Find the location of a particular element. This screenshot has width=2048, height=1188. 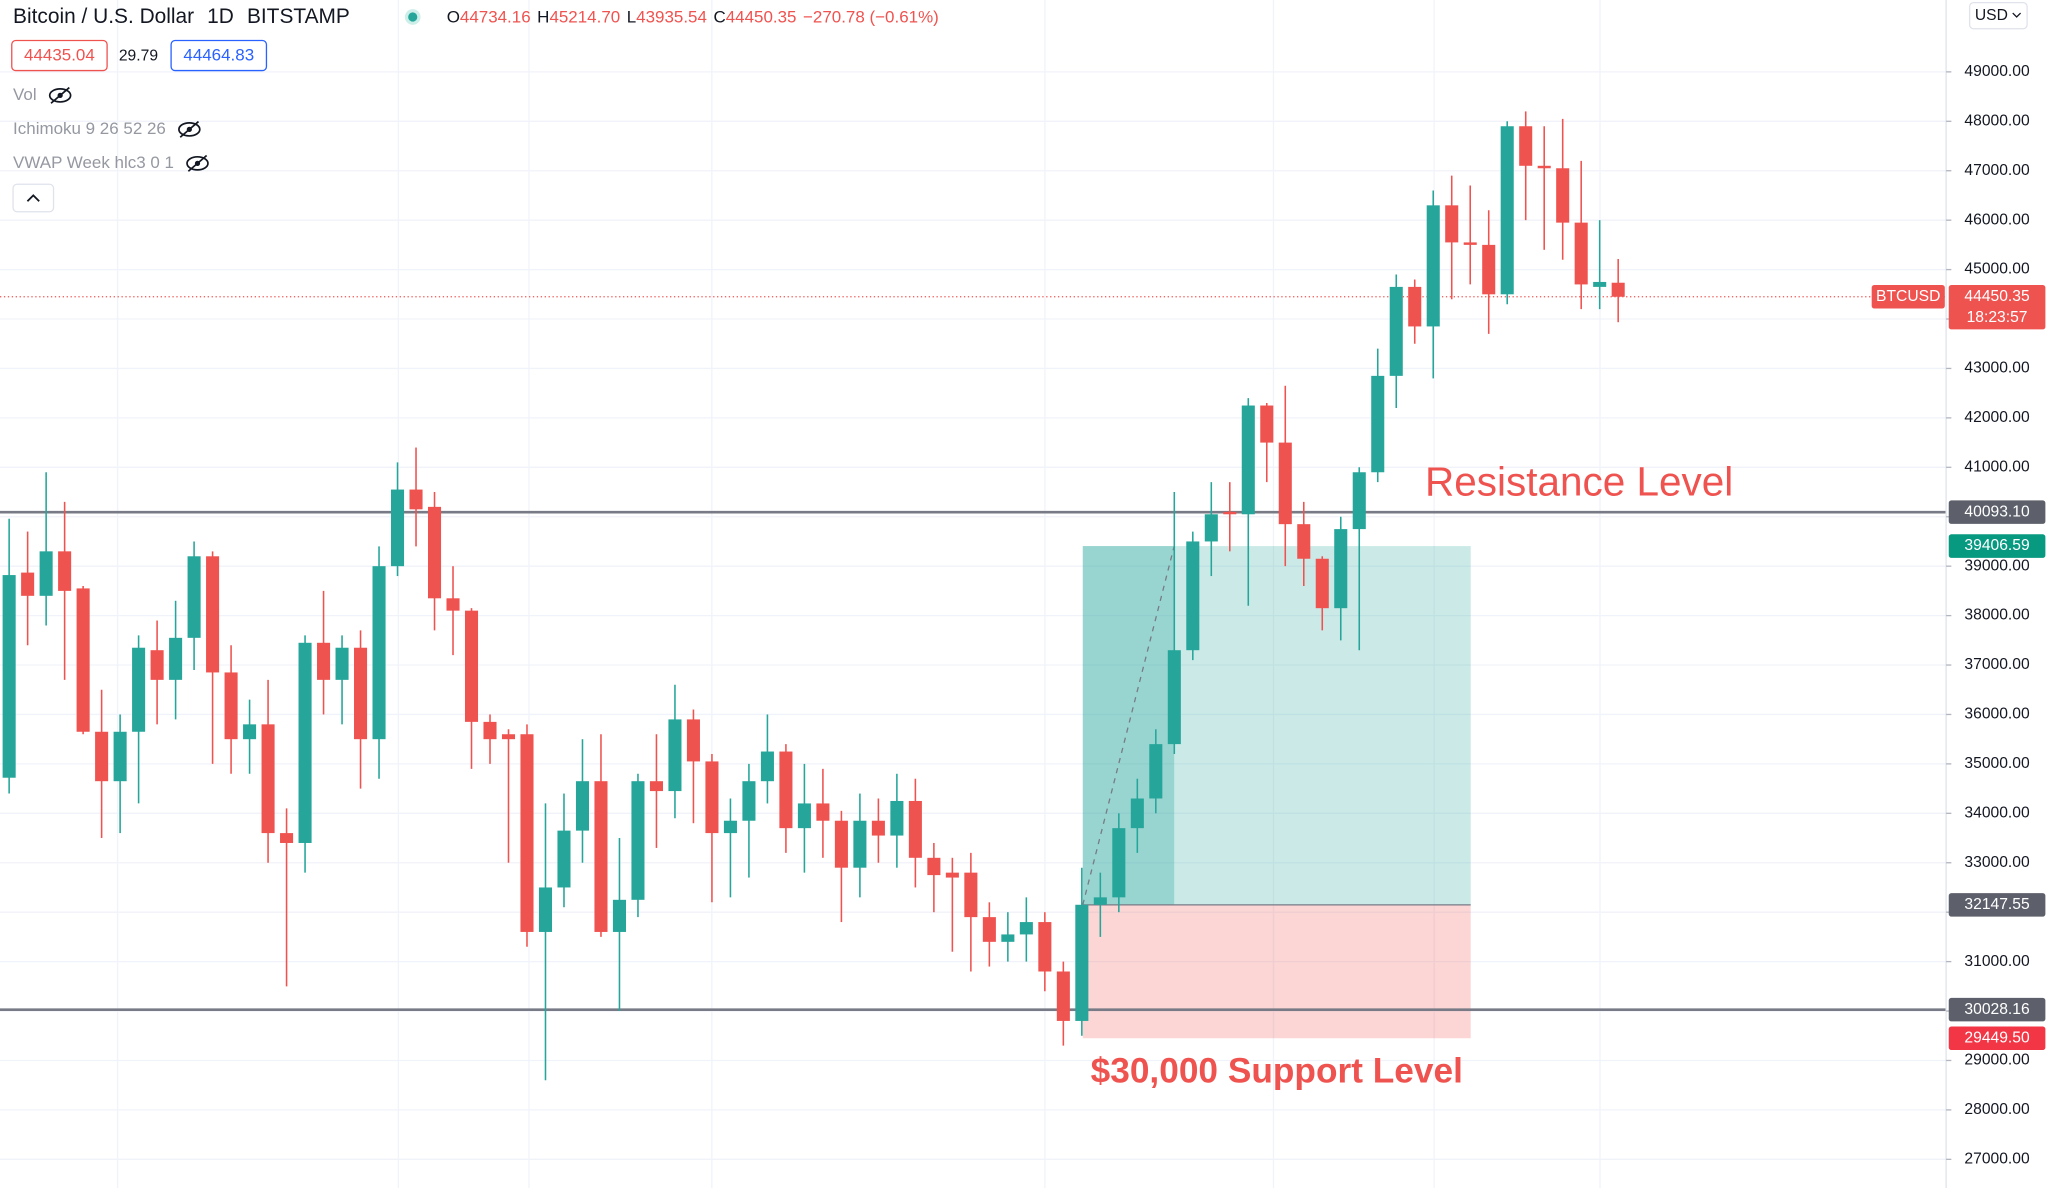

indicator: Ichimoku 9 26 52 26 is located at coordinates (89, 128).